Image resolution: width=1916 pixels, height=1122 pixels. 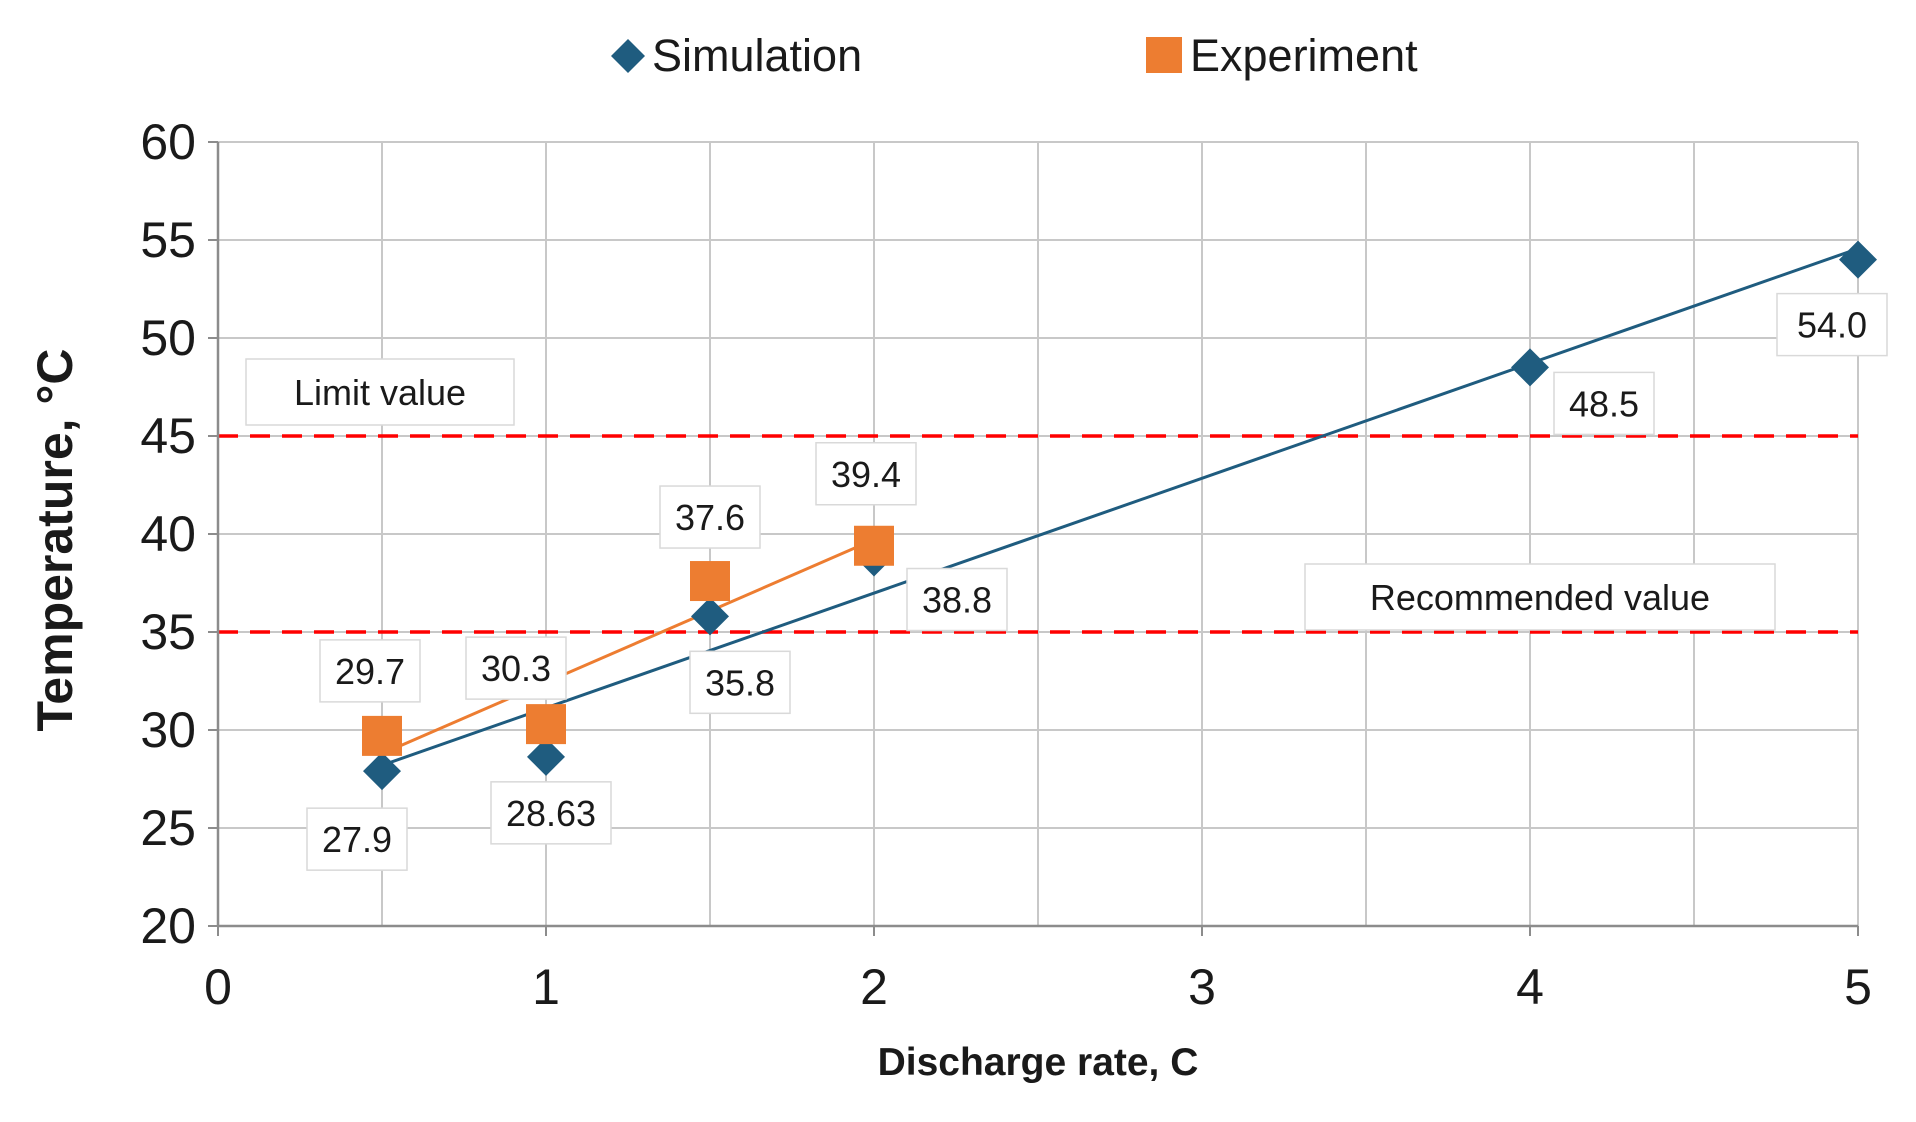 I want to click on recommended-value-label-box, so click(x=1540, y=597).